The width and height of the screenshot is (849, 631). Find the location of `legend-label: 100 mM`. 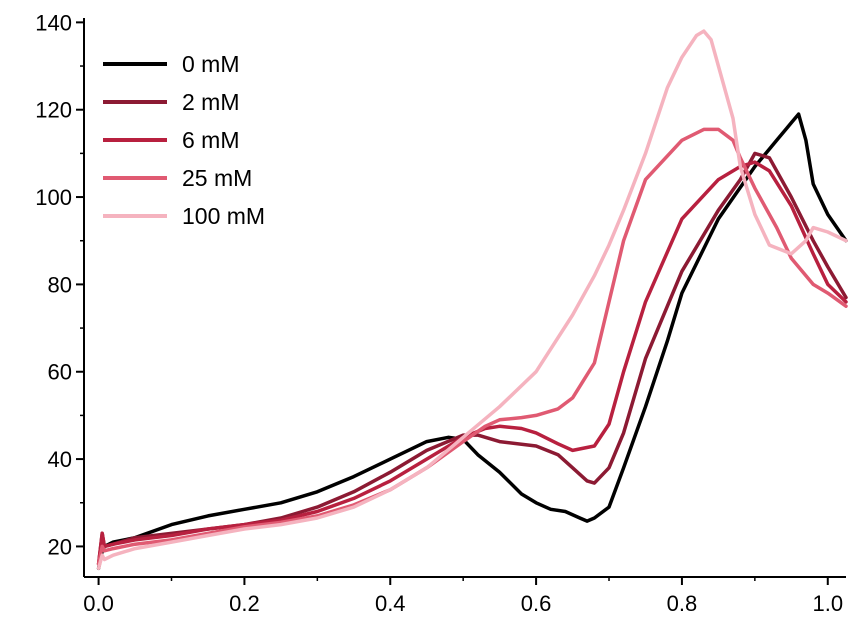

legend-label: 100 mM is located at coordinates (223, 216).